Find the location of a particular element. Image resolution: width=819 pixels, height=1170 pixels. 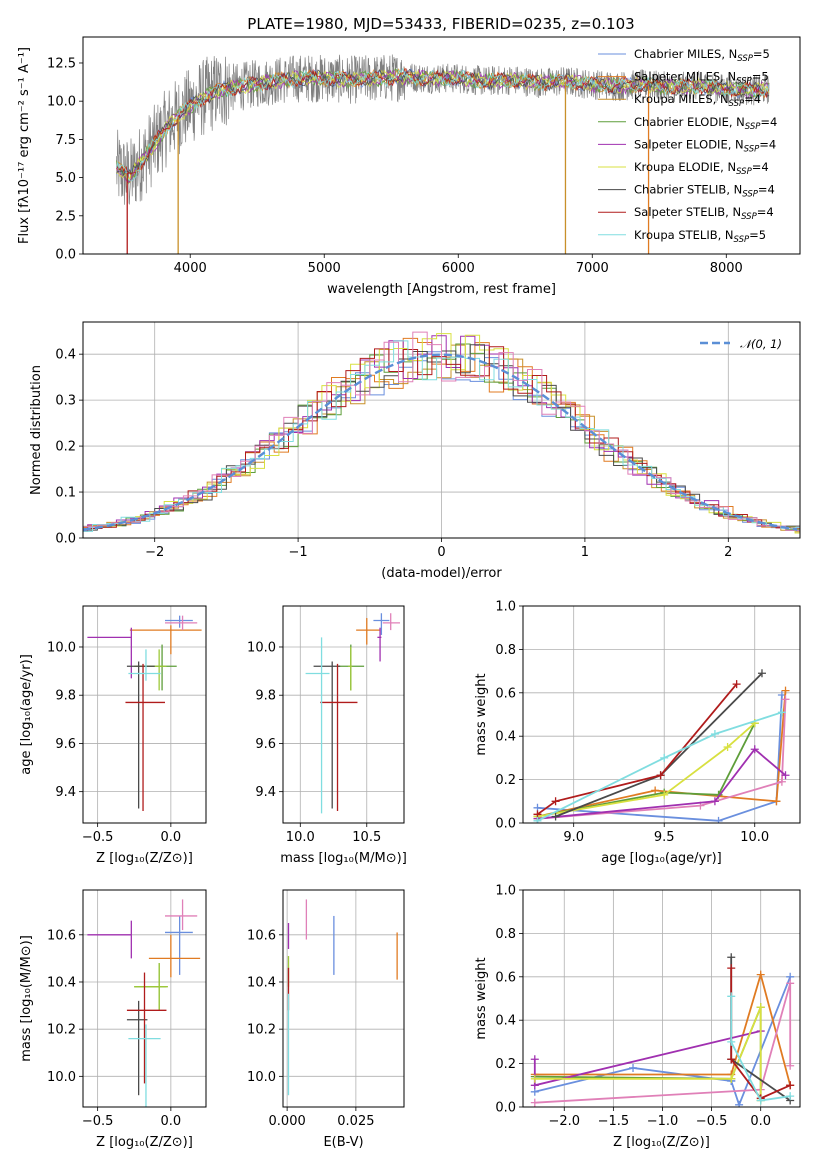

legend-label: Salpeter MILES, NSSP=5 is located at coordinates (701, 78).